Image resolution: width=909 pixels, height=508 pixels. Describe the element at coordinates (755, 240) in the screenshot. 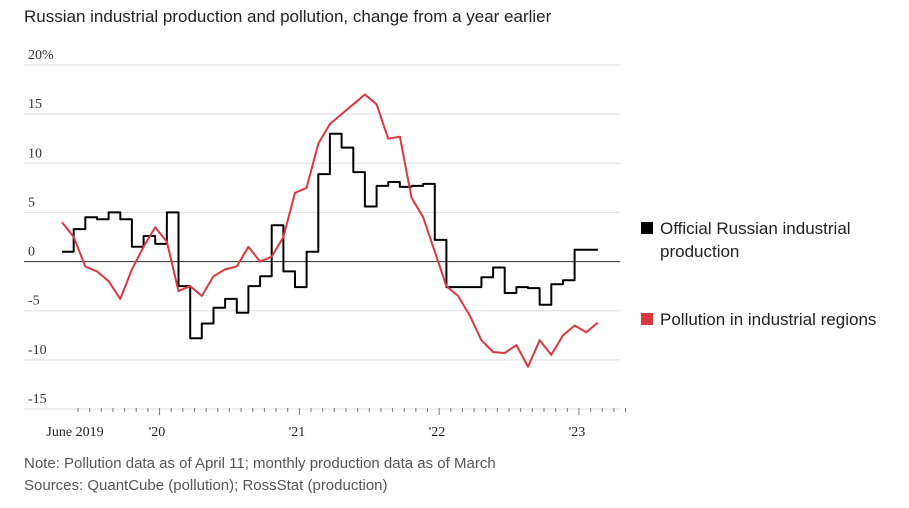

I see `legend-label-production: Official Russian industrial production` at that location.